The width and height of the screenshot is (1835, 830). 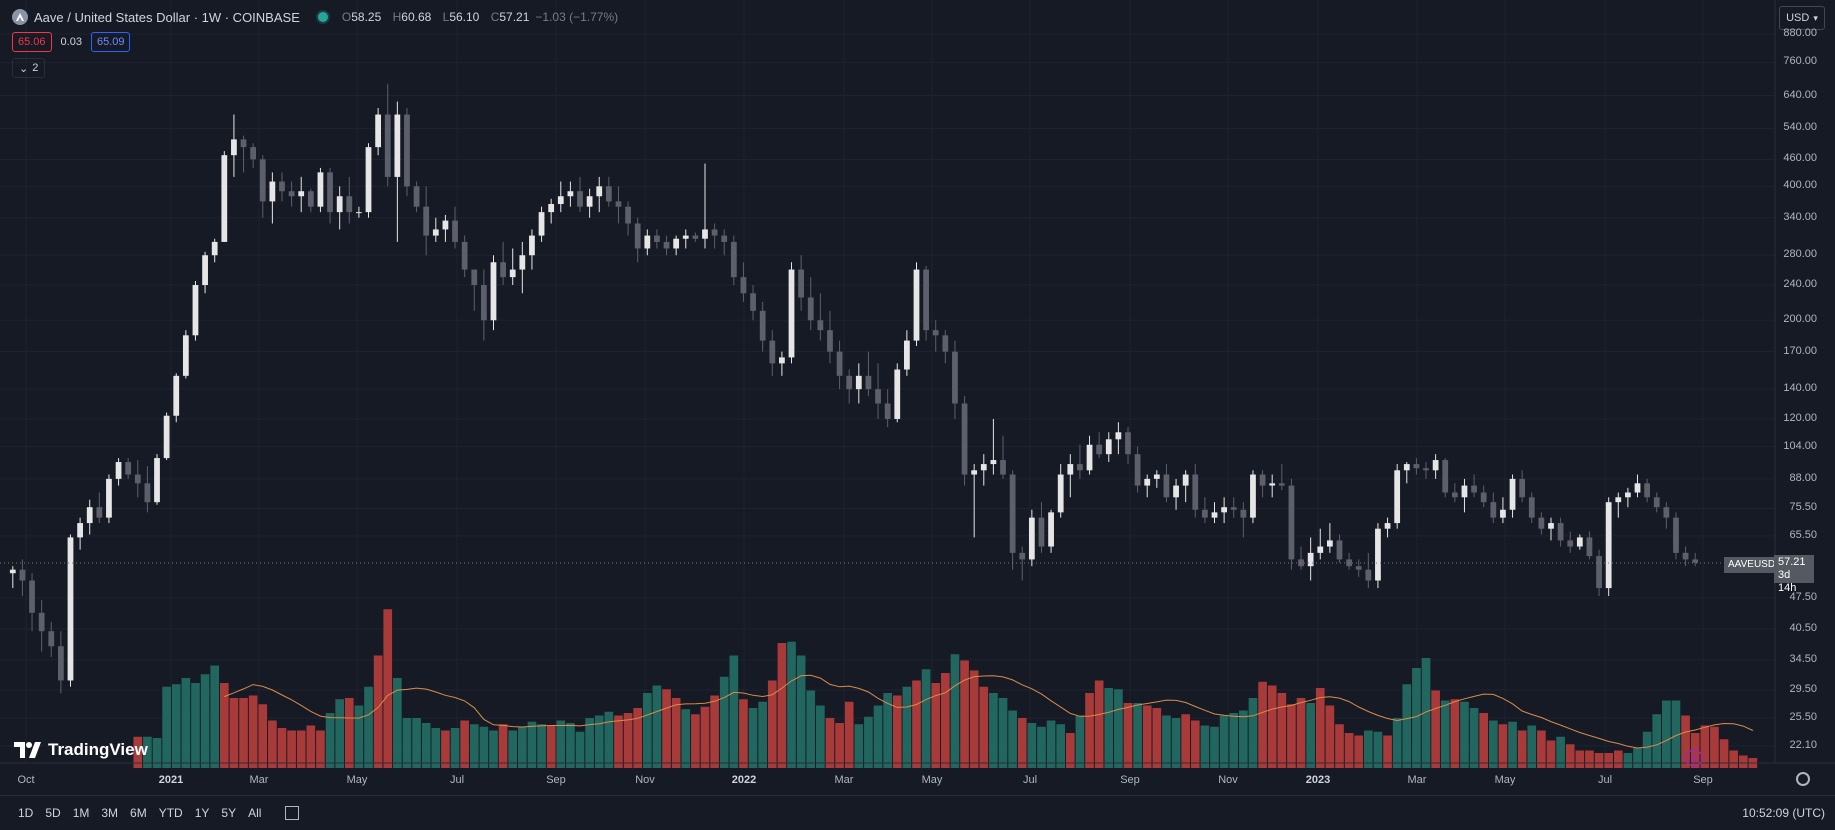 What do you see at coordinates (1783, 813) in the screenshot?
I see `clock: 10:52:09 (UTC)` at bounding box center [1783, 813].